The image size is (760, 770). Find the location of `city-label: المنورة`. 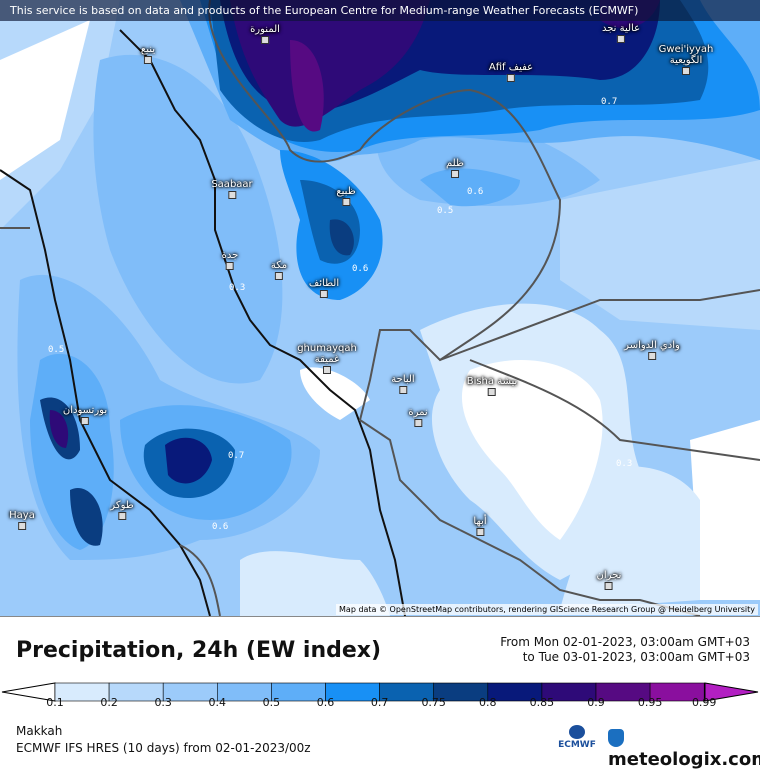

city-label: المنورة is located at coordinates (265, 29).